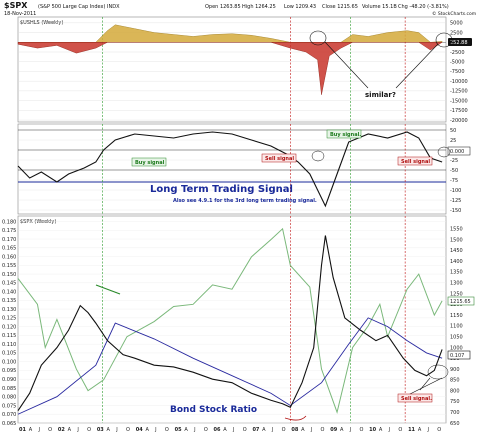 The image size is (480, 436). Describe the element at coordinates (100, 430) in the screenshot. I see `bottom-xtick-label: 03` at that location.